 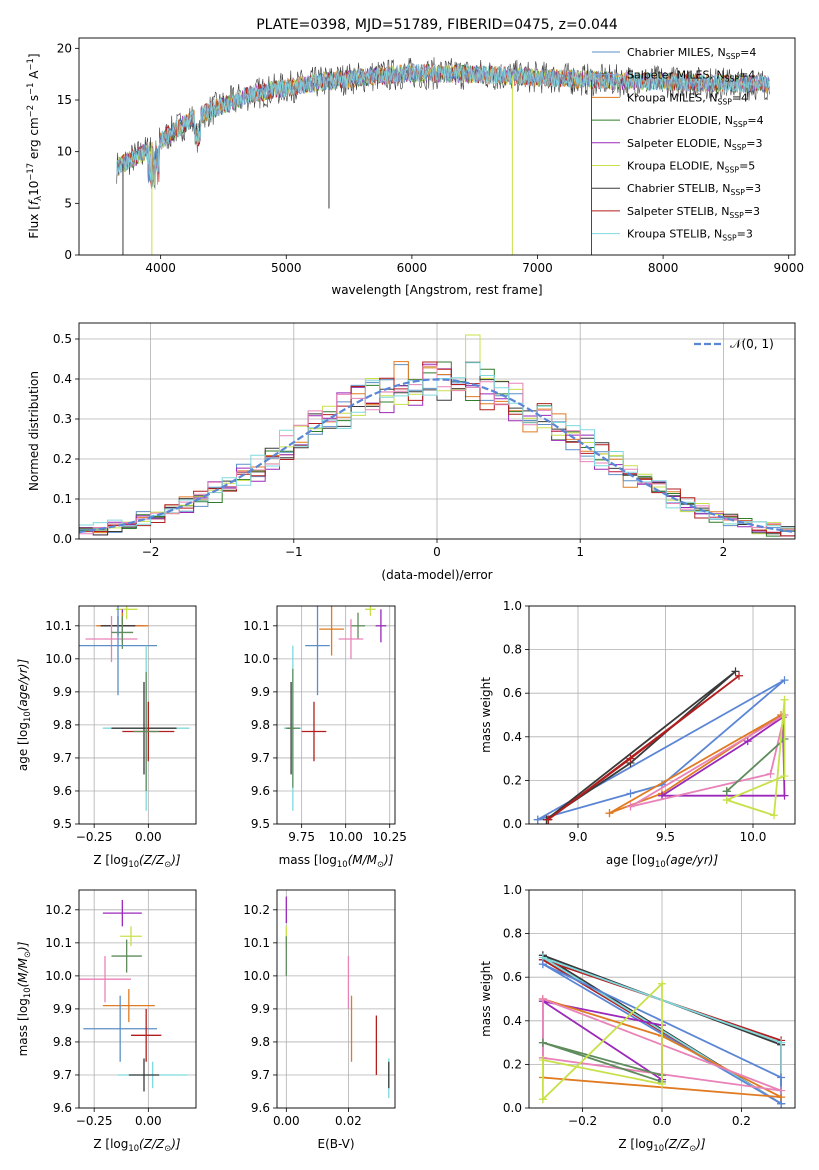 I want to click on y-tick-label: 1.0, so click(x=512, y=890).